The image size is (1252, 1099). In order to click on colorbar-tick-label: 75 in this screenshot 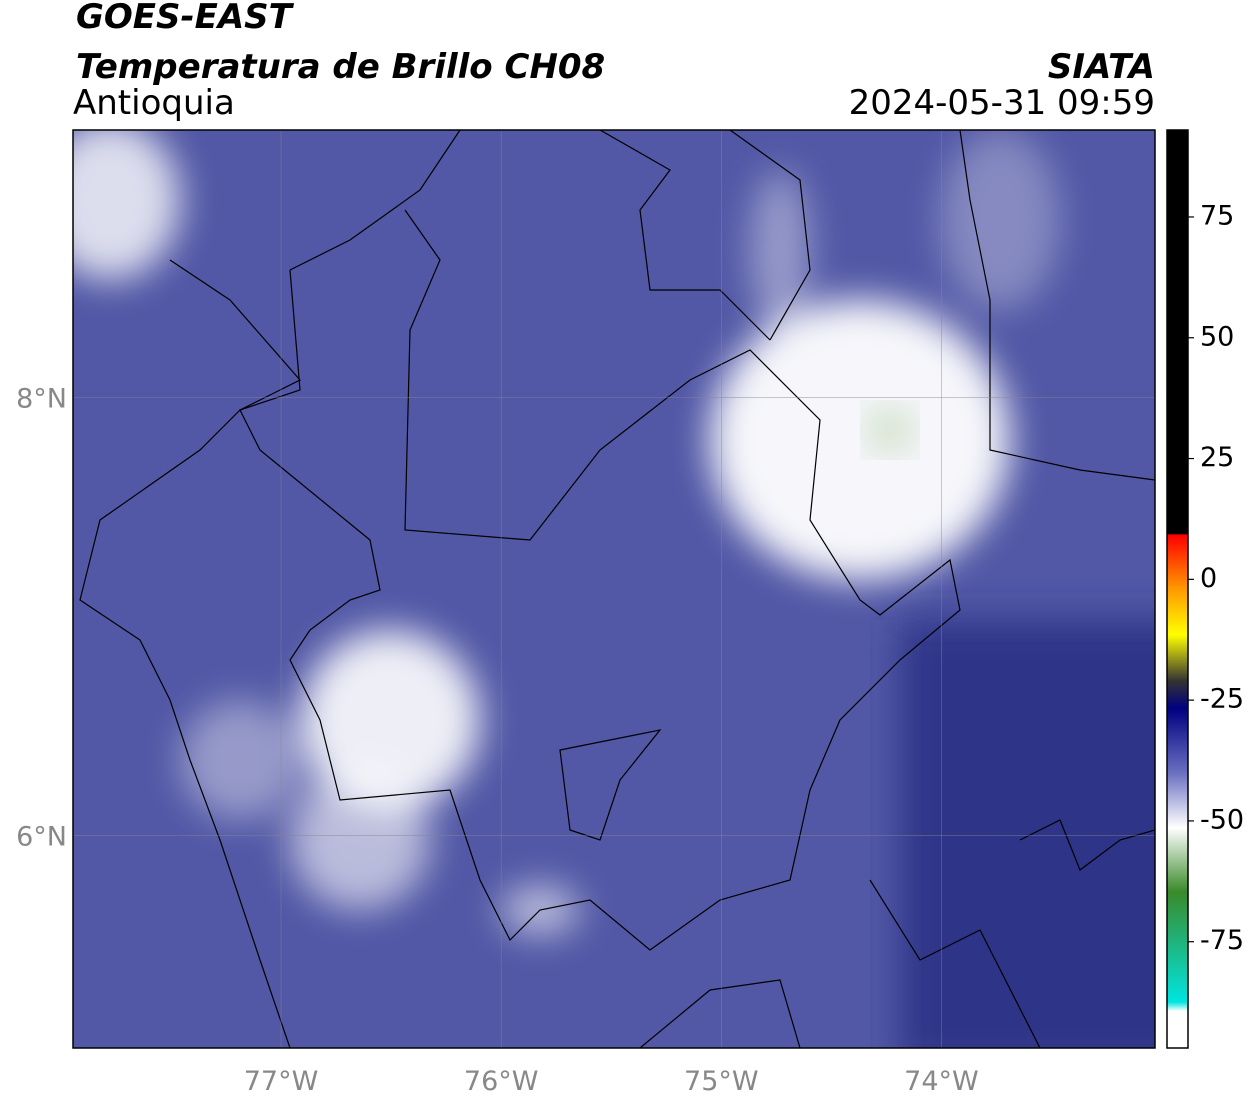, I will do `click(1217, 215)`.